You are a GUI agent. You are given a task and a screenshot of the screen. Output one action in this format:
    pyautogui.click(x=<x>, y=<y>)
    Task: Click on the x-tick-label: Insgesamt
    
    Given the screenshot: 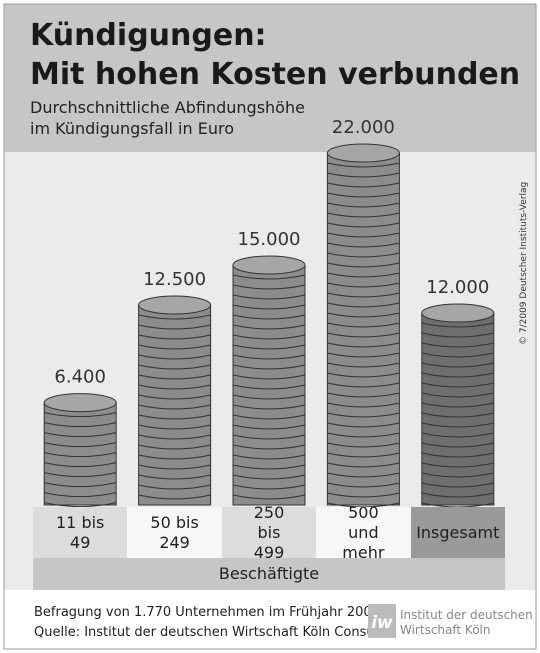 What is the action you would take?
    pyautogui.click(x=457, y=532)
    